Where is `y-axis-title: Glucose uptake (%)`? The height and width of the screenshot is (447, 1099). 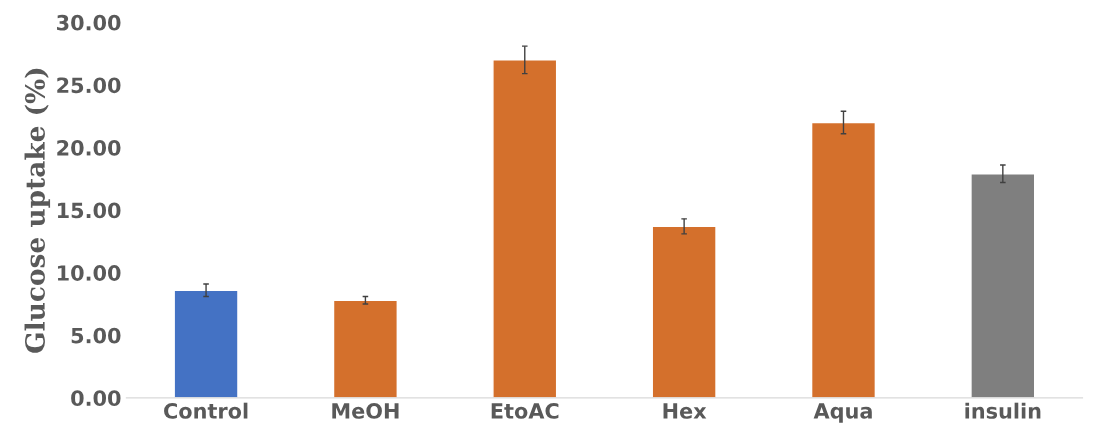
y-axis-title: Glucose uptake (%) is located at coordinates (37, 210).